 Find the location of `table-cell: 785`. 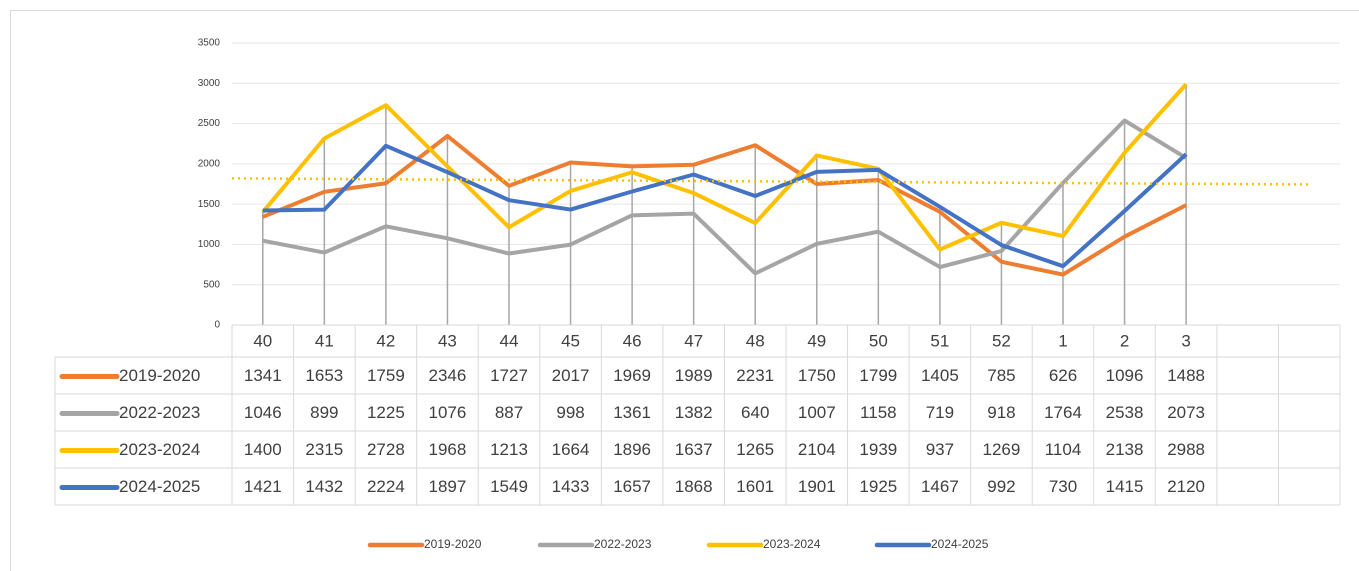

table-cell: 785 is located at coordinates (1001, 375).